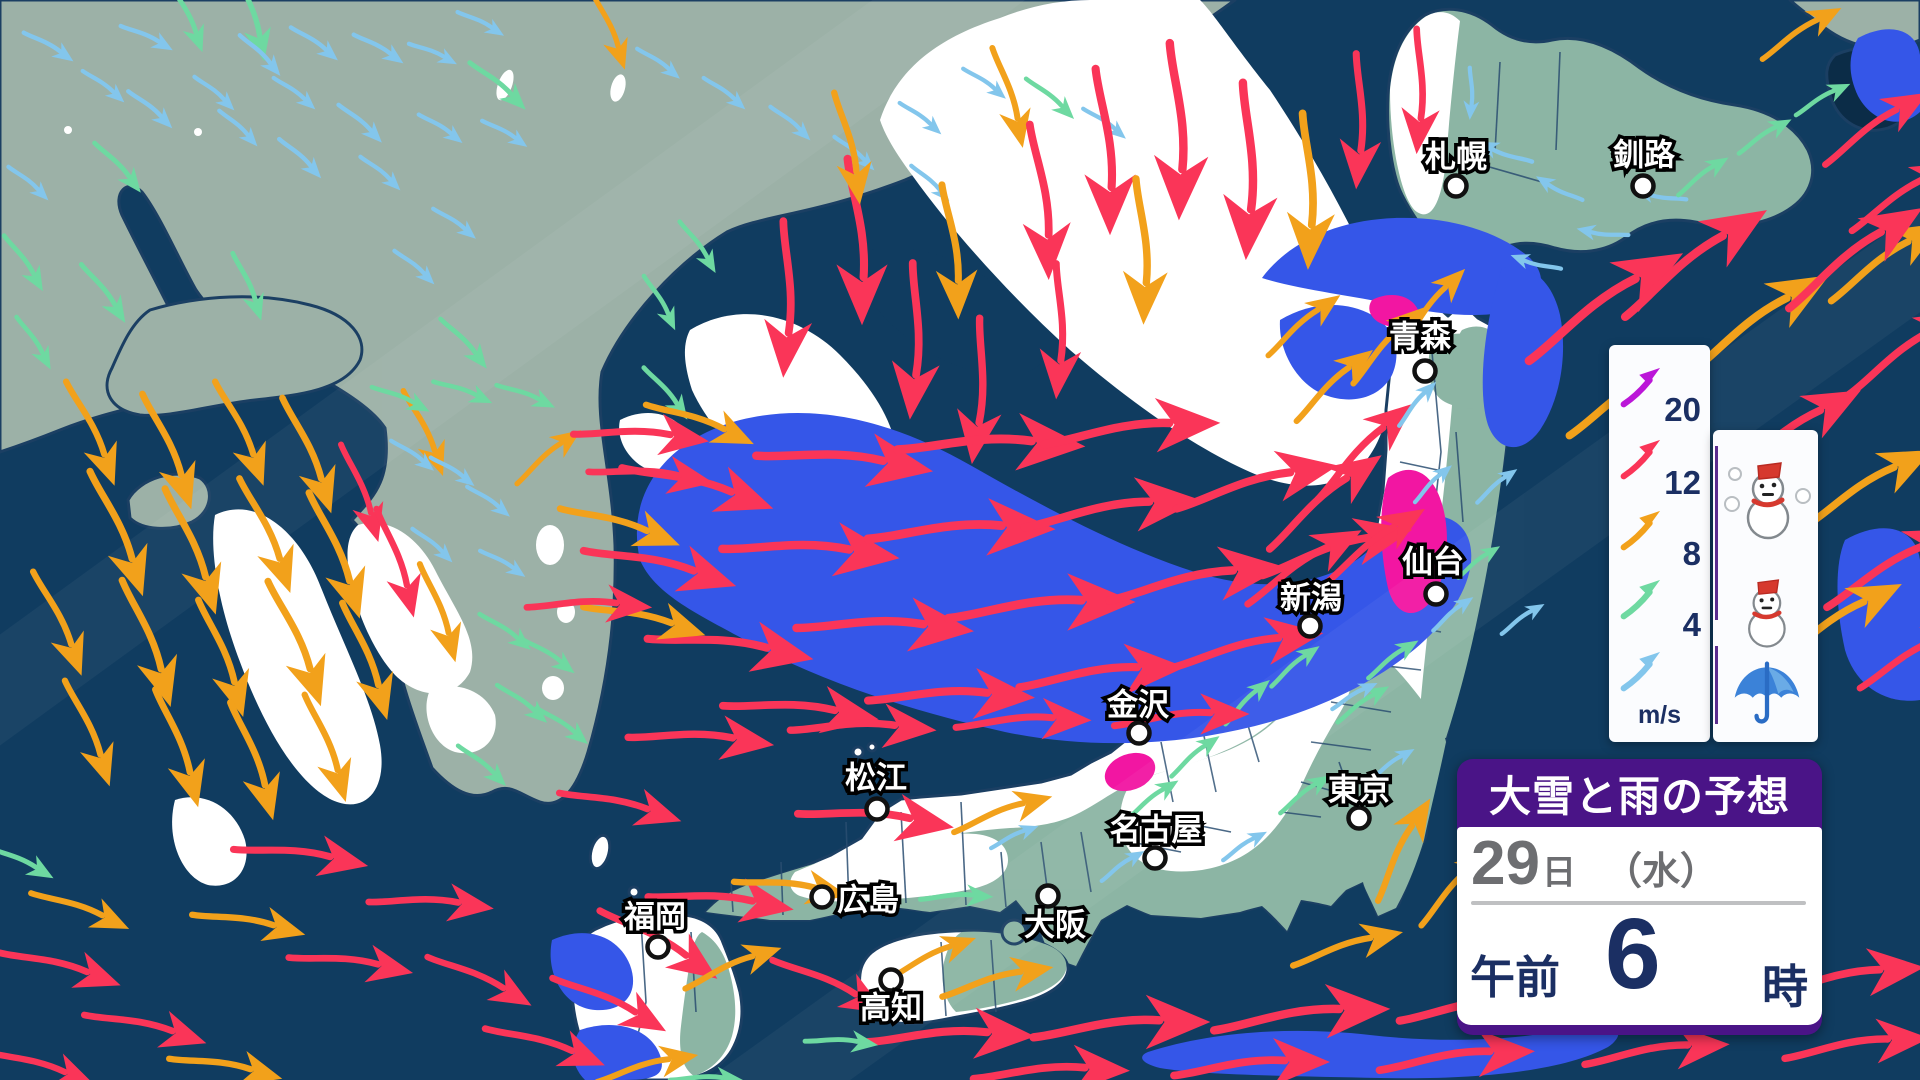 The height and width of the screenshot is (1080, 1920). Describe the element at coordinates (1639, 897) in the screenshot. I see `forecast-info-card: 大雪と雨の予想 29 日 （水） 午前 6 時` at that location.